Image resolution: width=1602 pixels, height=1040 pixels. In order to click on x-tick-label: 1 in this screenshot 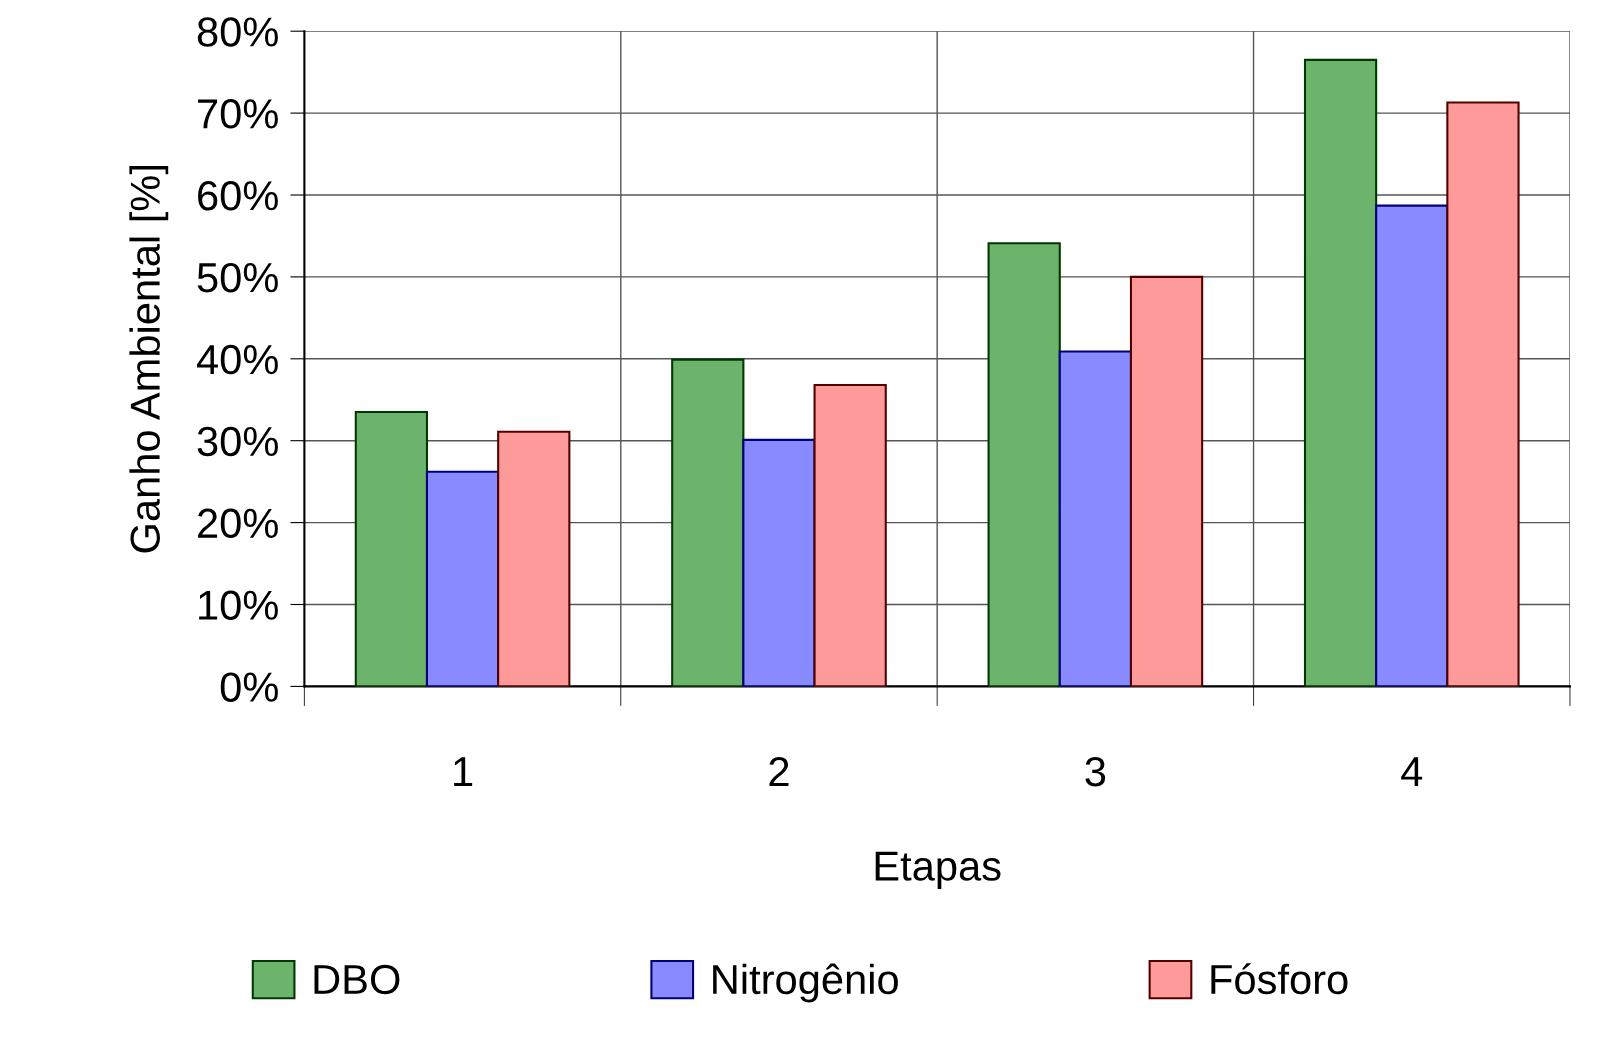, I will do `click(463, 772)`.